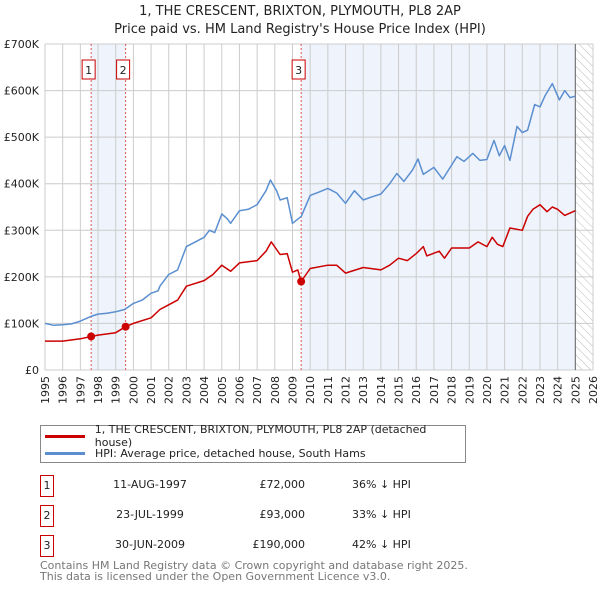  What do you see at coordinates (116, 390) in the screenshot?
I see `x-tick-label: 1999` at bounding box center [116, 390].